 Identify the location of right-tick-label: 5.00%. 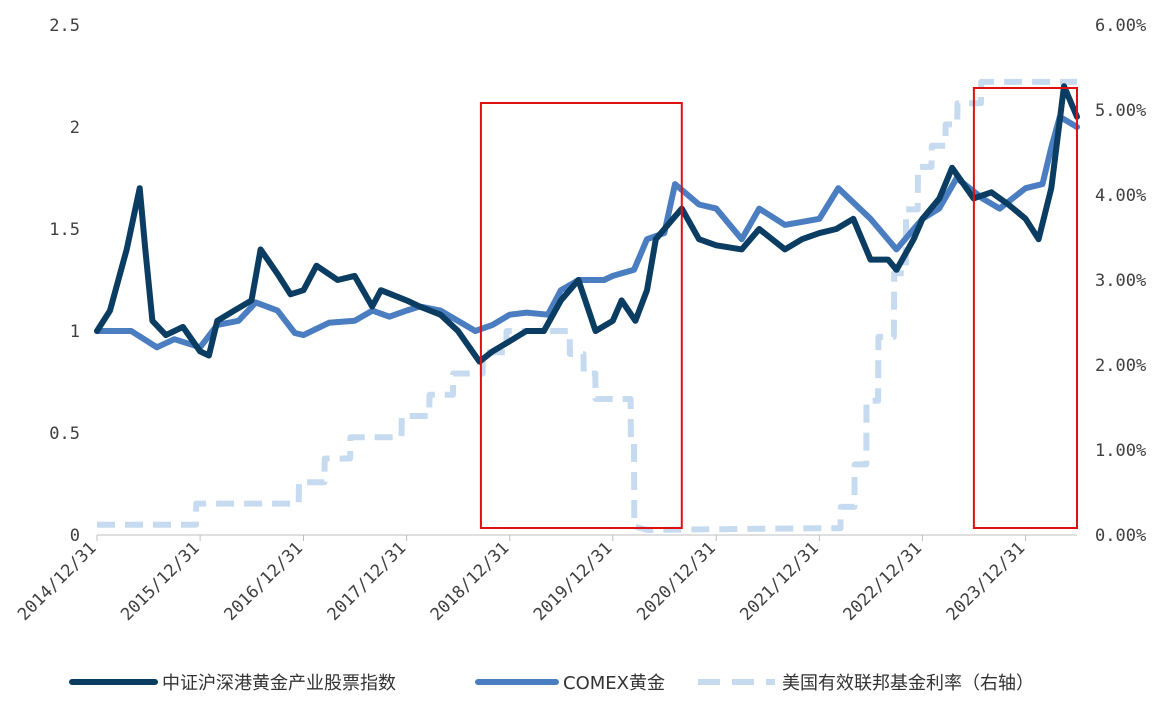
(1120, 111).